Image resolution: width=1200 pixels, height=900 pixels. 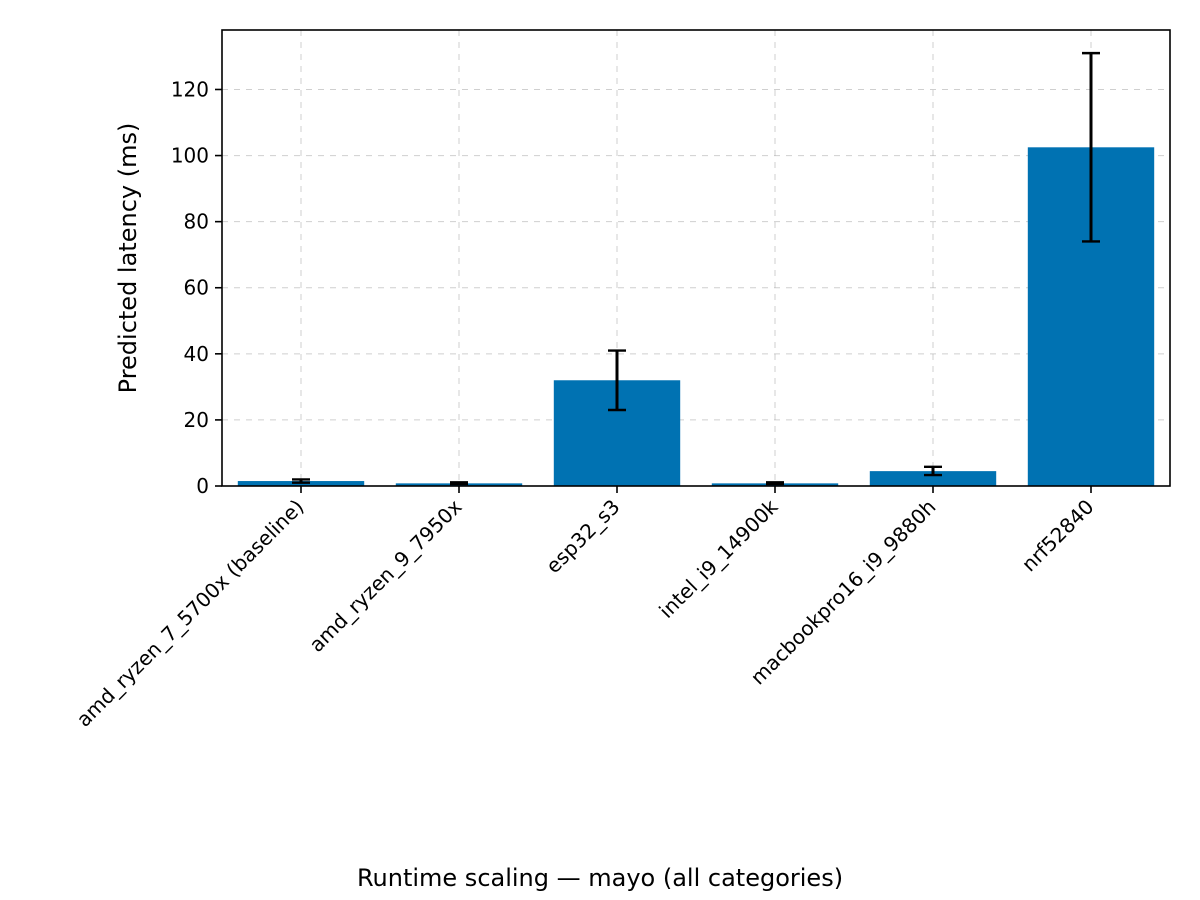 I want to click on y-tick-label: 20, so click(x=196, y=420).